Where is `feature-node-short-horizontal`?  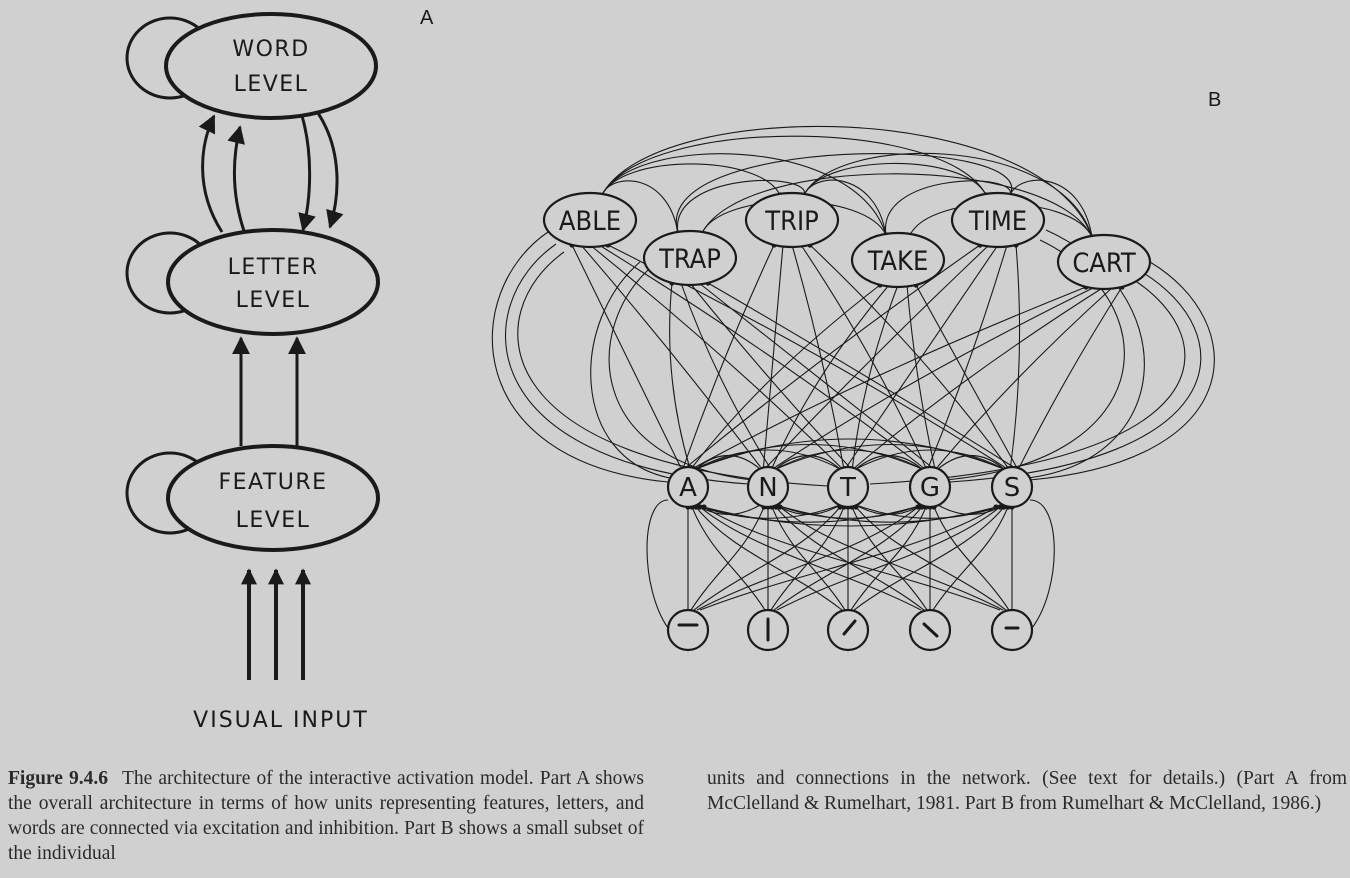
feature-node-short-horizontal is located at coordinates (1012, 630).